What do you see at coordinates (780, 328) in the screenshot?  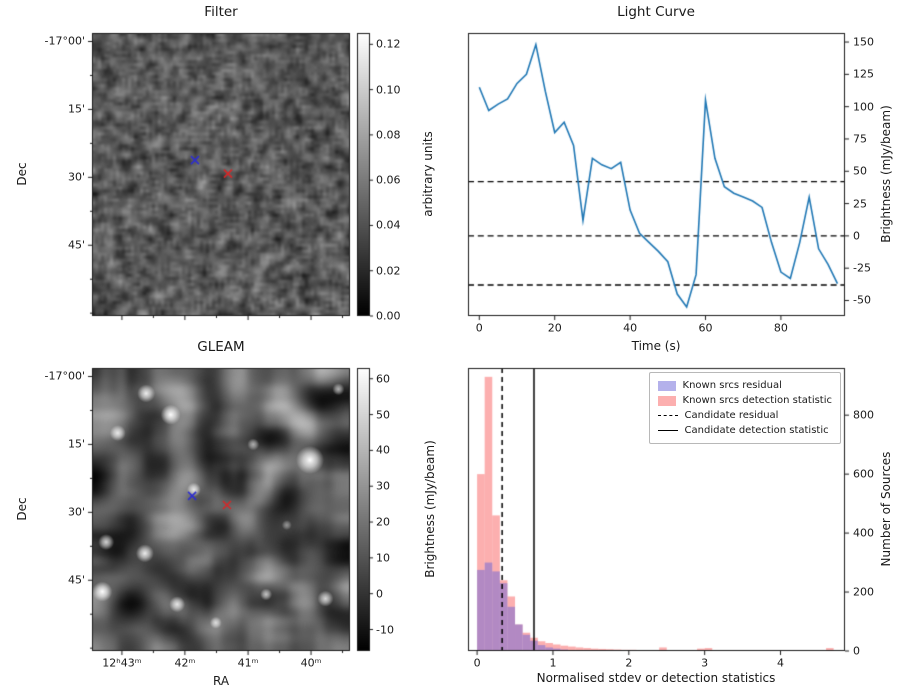 I see `tick-label: 80` at bounding box center [780, 328].